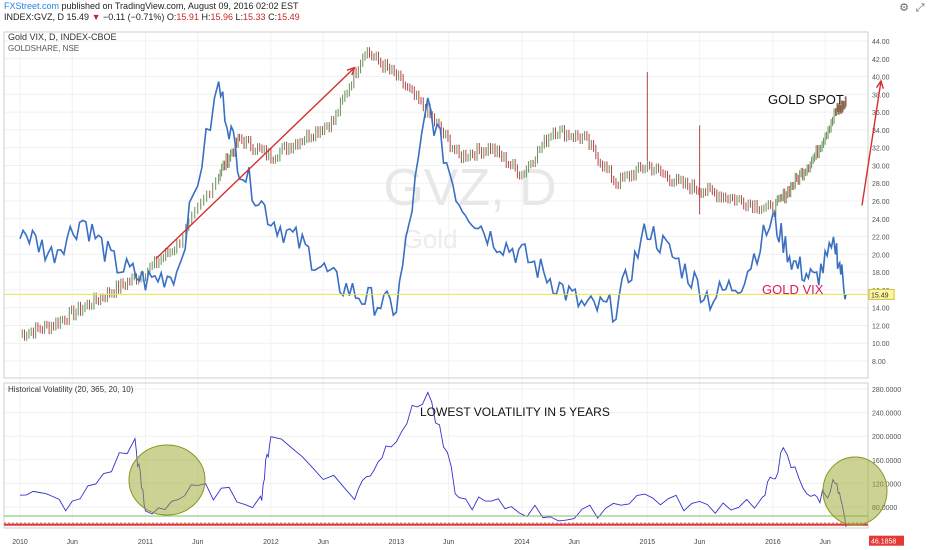 This screenshot has height=550, width=932. I want to click on y-tick-label: 34.00, so click(881, 131).